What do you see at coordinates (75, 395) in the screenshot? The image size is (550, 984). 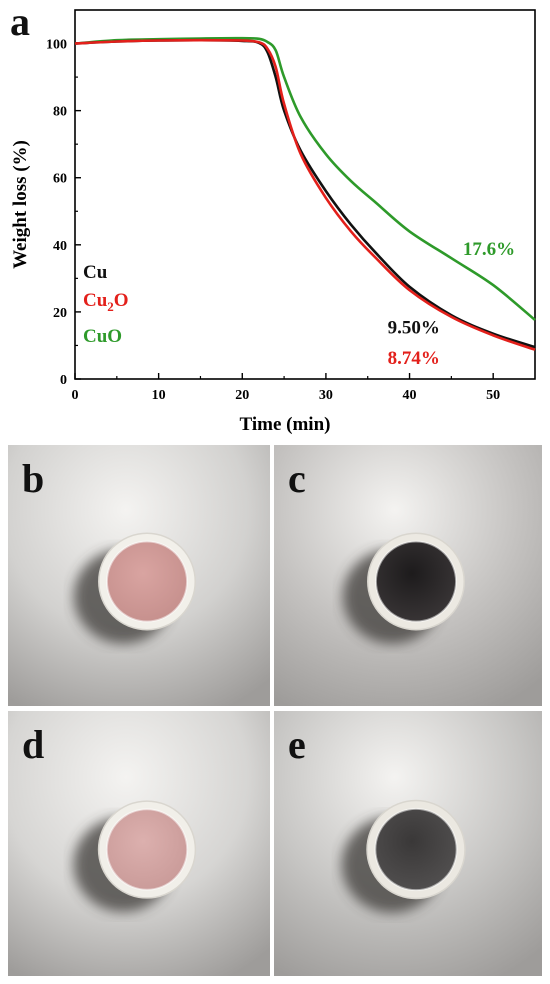 I see `x-tick-label: 0` at bounding box center [75, 395].